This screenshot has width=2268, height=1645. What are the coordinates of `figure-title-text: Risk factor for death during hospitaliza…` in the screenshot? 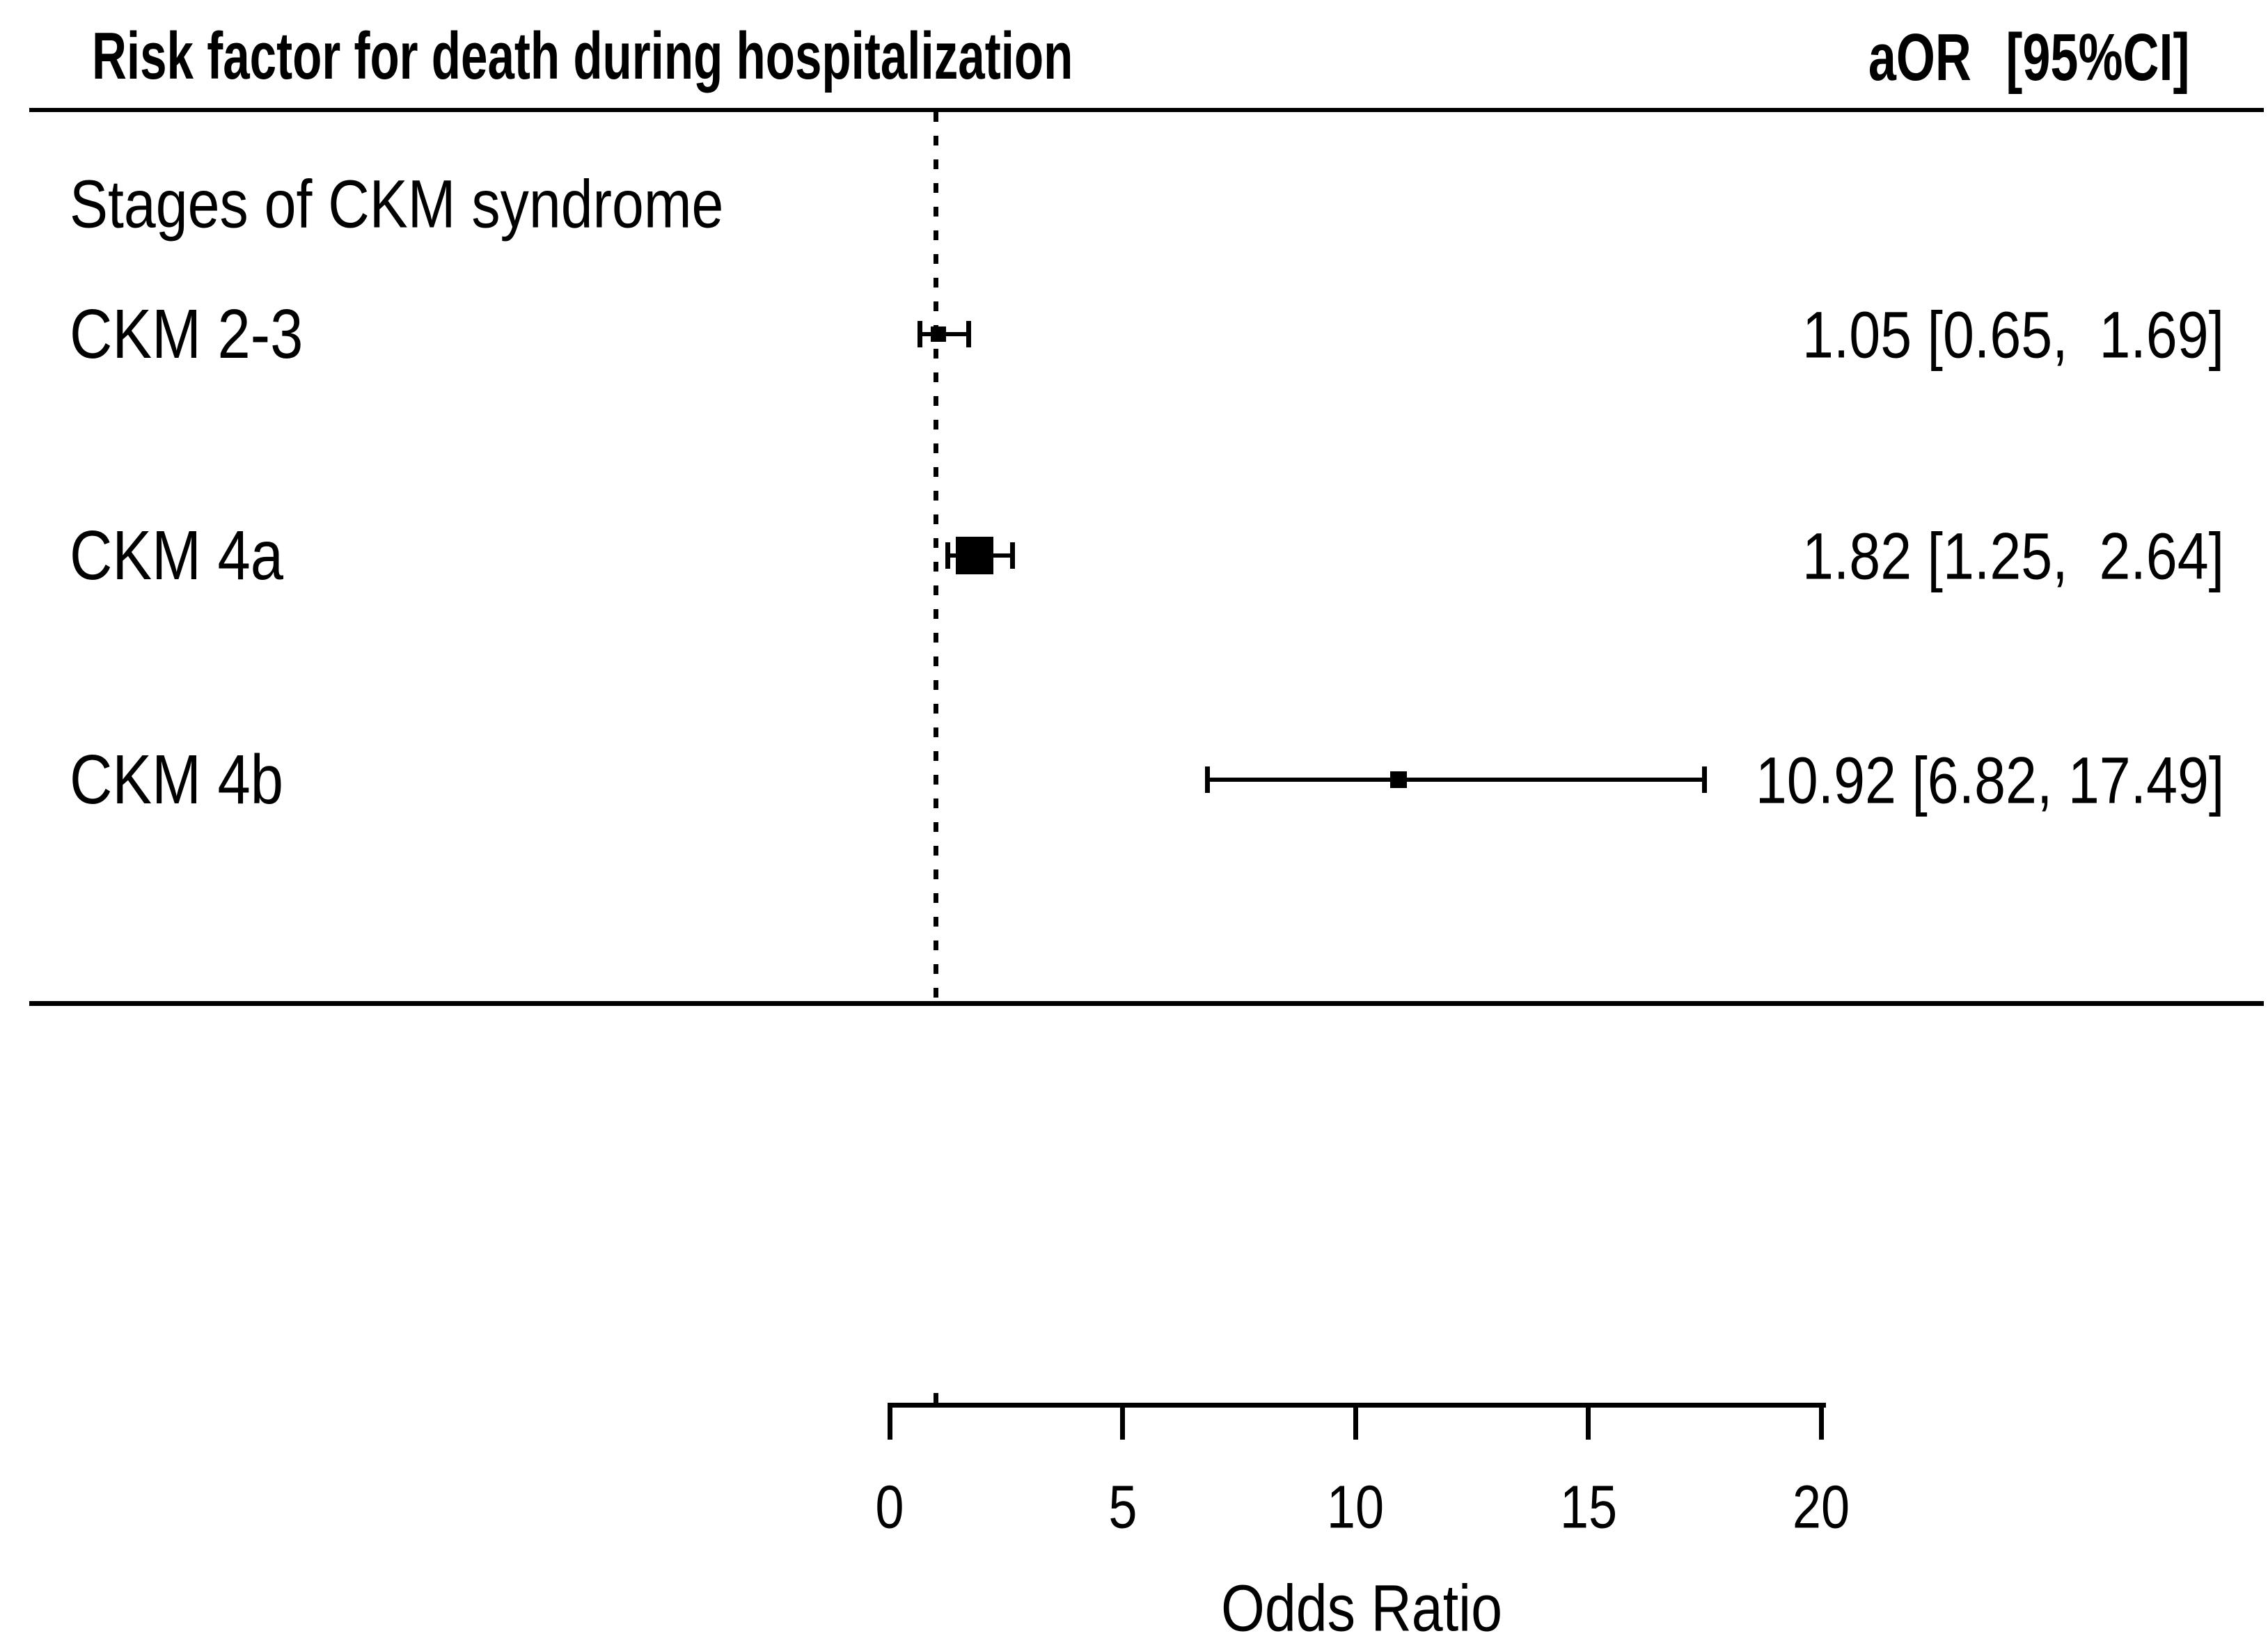 It's located at (582, 56).